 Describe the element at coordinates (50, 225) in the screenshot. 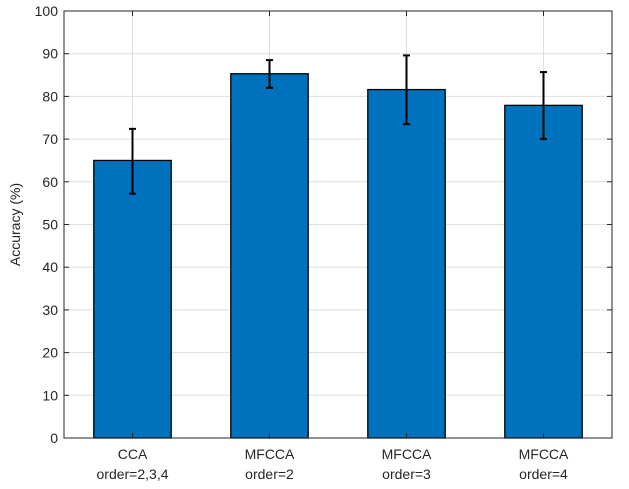

I see `y-tick-label: 50` at that location.